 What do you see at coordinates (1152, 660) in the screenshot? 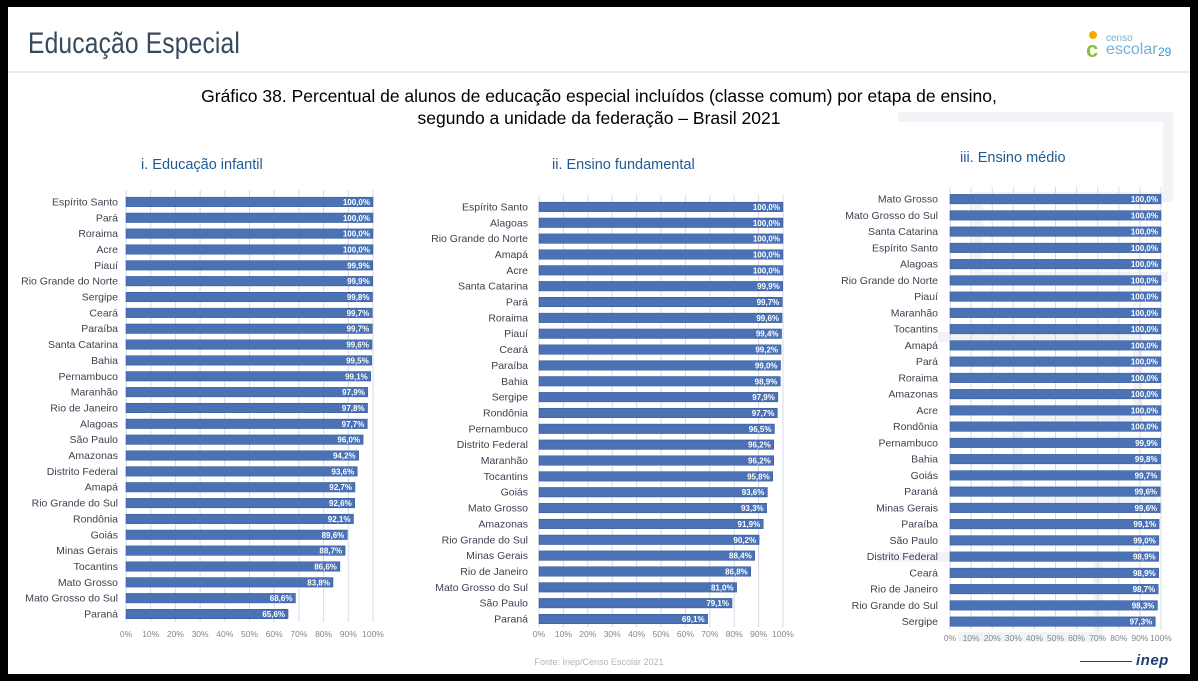
I see `inep-logo: inep` at bounding box center [1152, 660].